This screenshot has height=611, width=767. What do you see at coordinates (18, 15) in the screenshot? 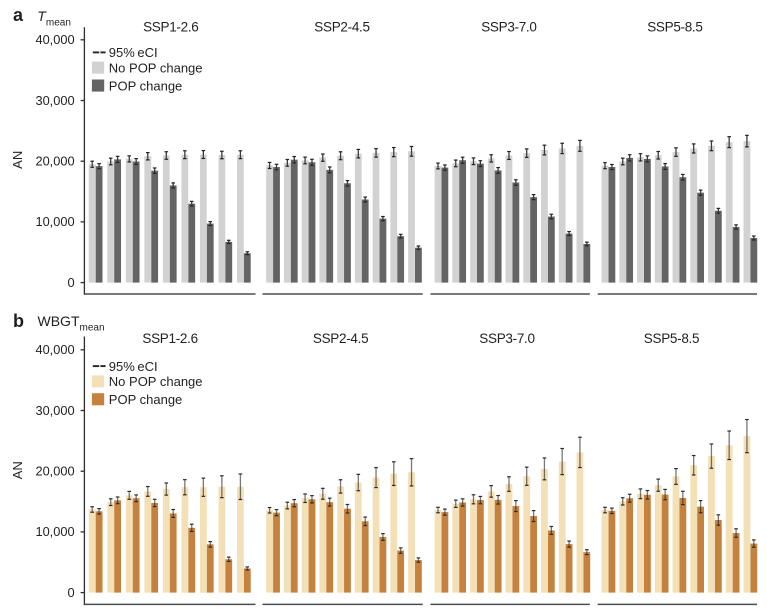
I see `svg-text: a` at bounding box center [18, 15].